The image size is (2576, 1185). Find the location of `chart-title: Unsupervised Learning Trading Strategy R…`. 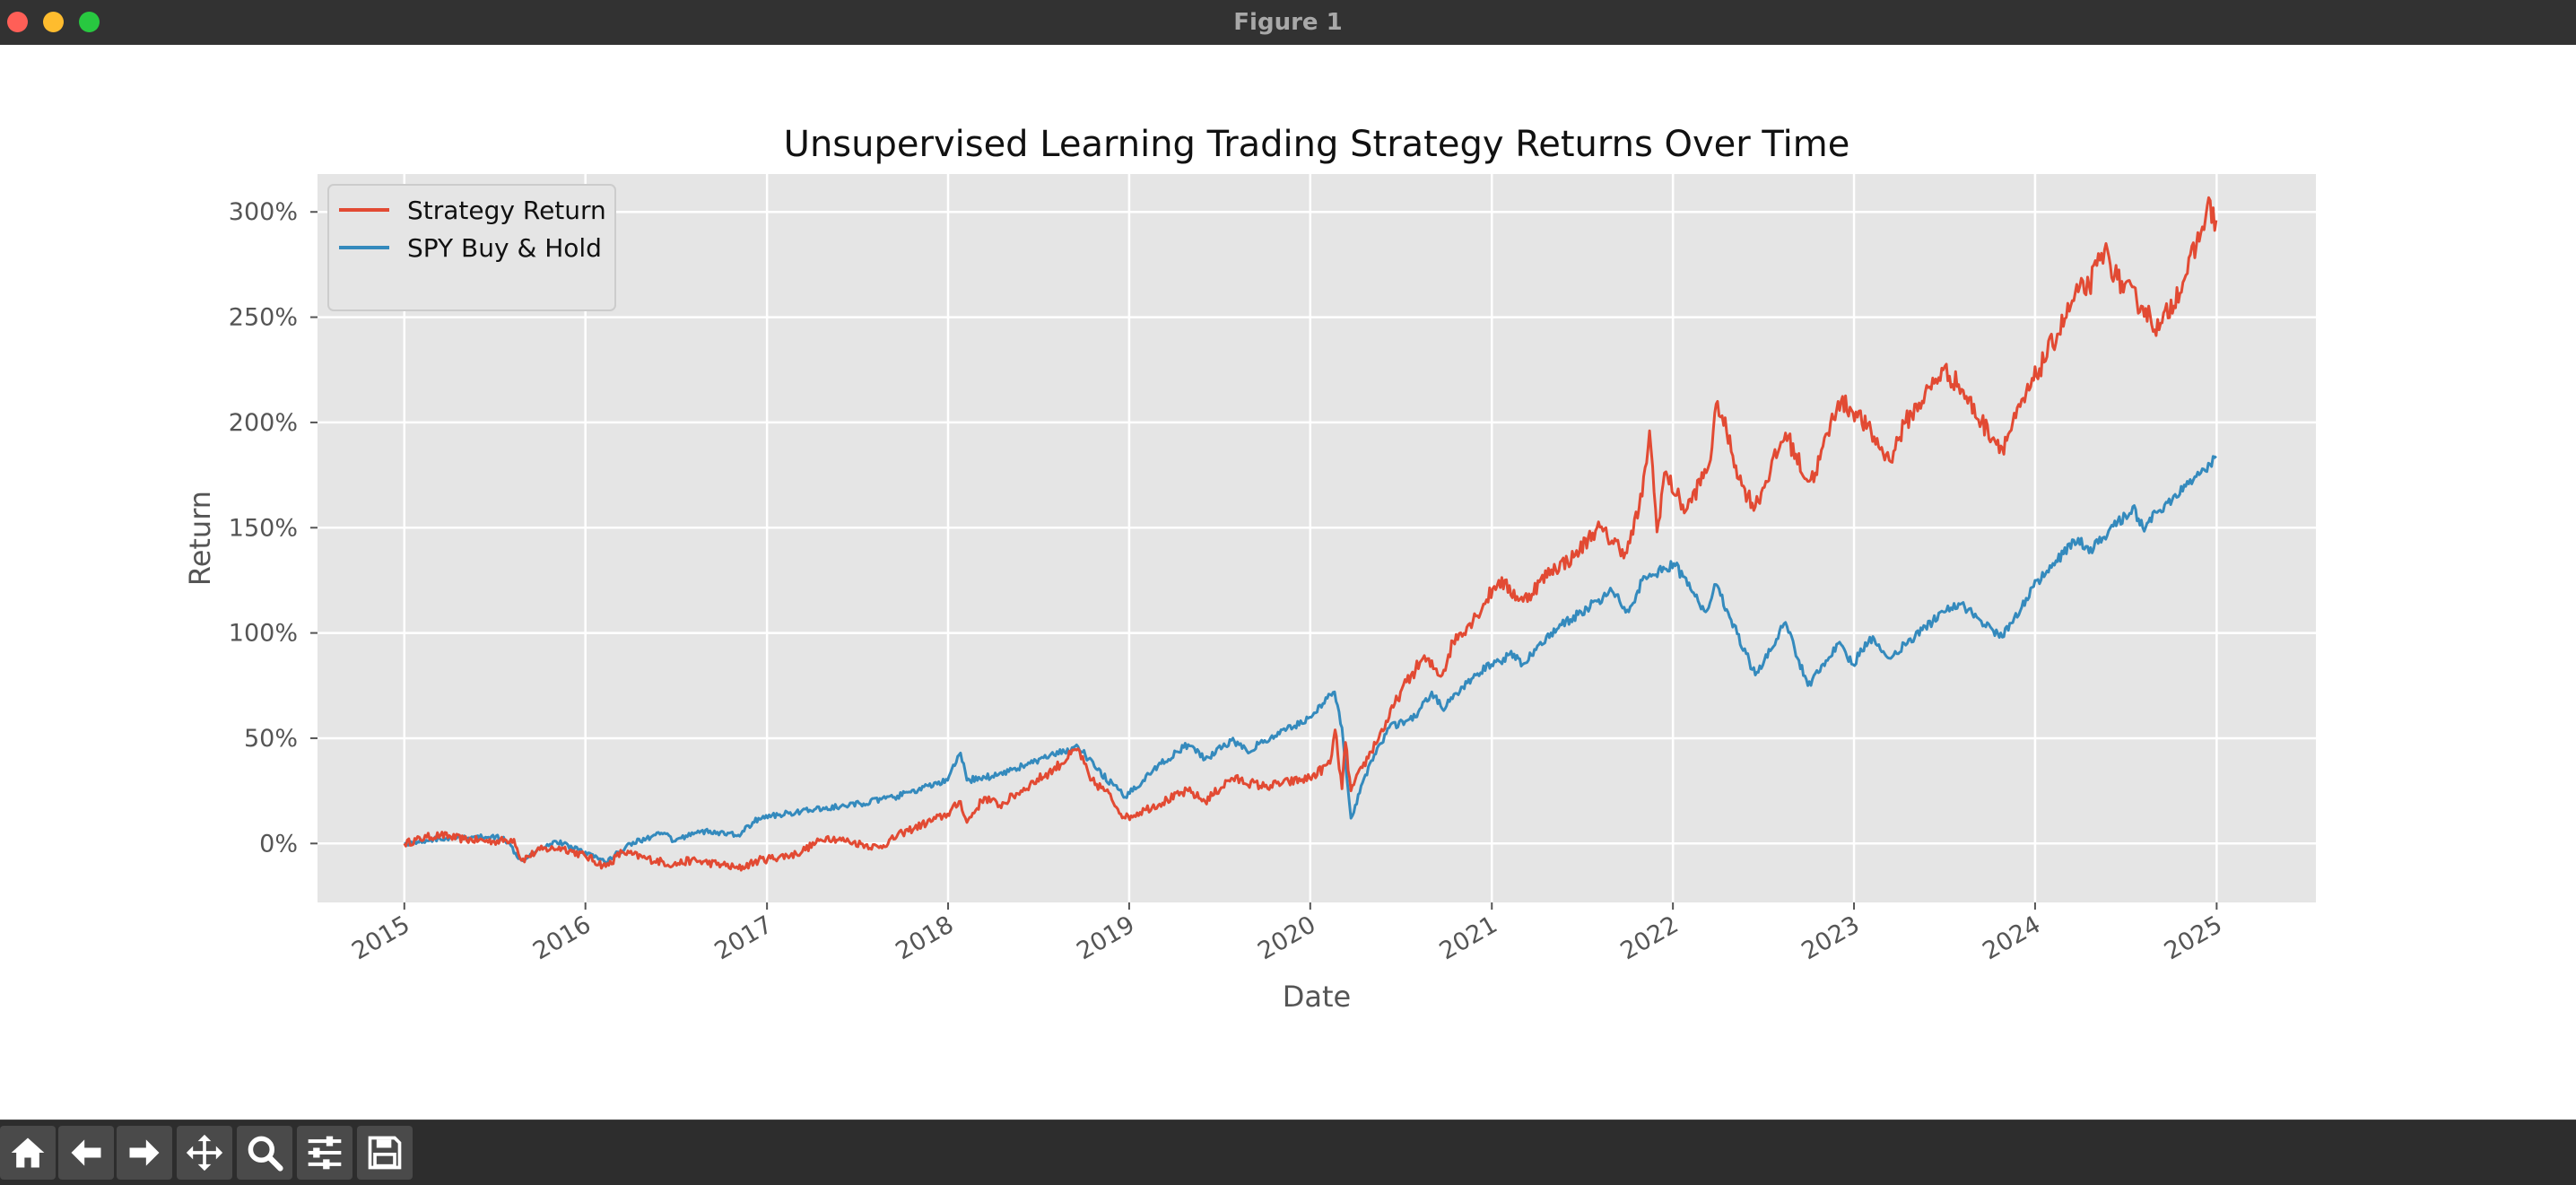

chart-title: Unsupervised Learning Trading Strategy R… is located at coordinates (1317, 144).